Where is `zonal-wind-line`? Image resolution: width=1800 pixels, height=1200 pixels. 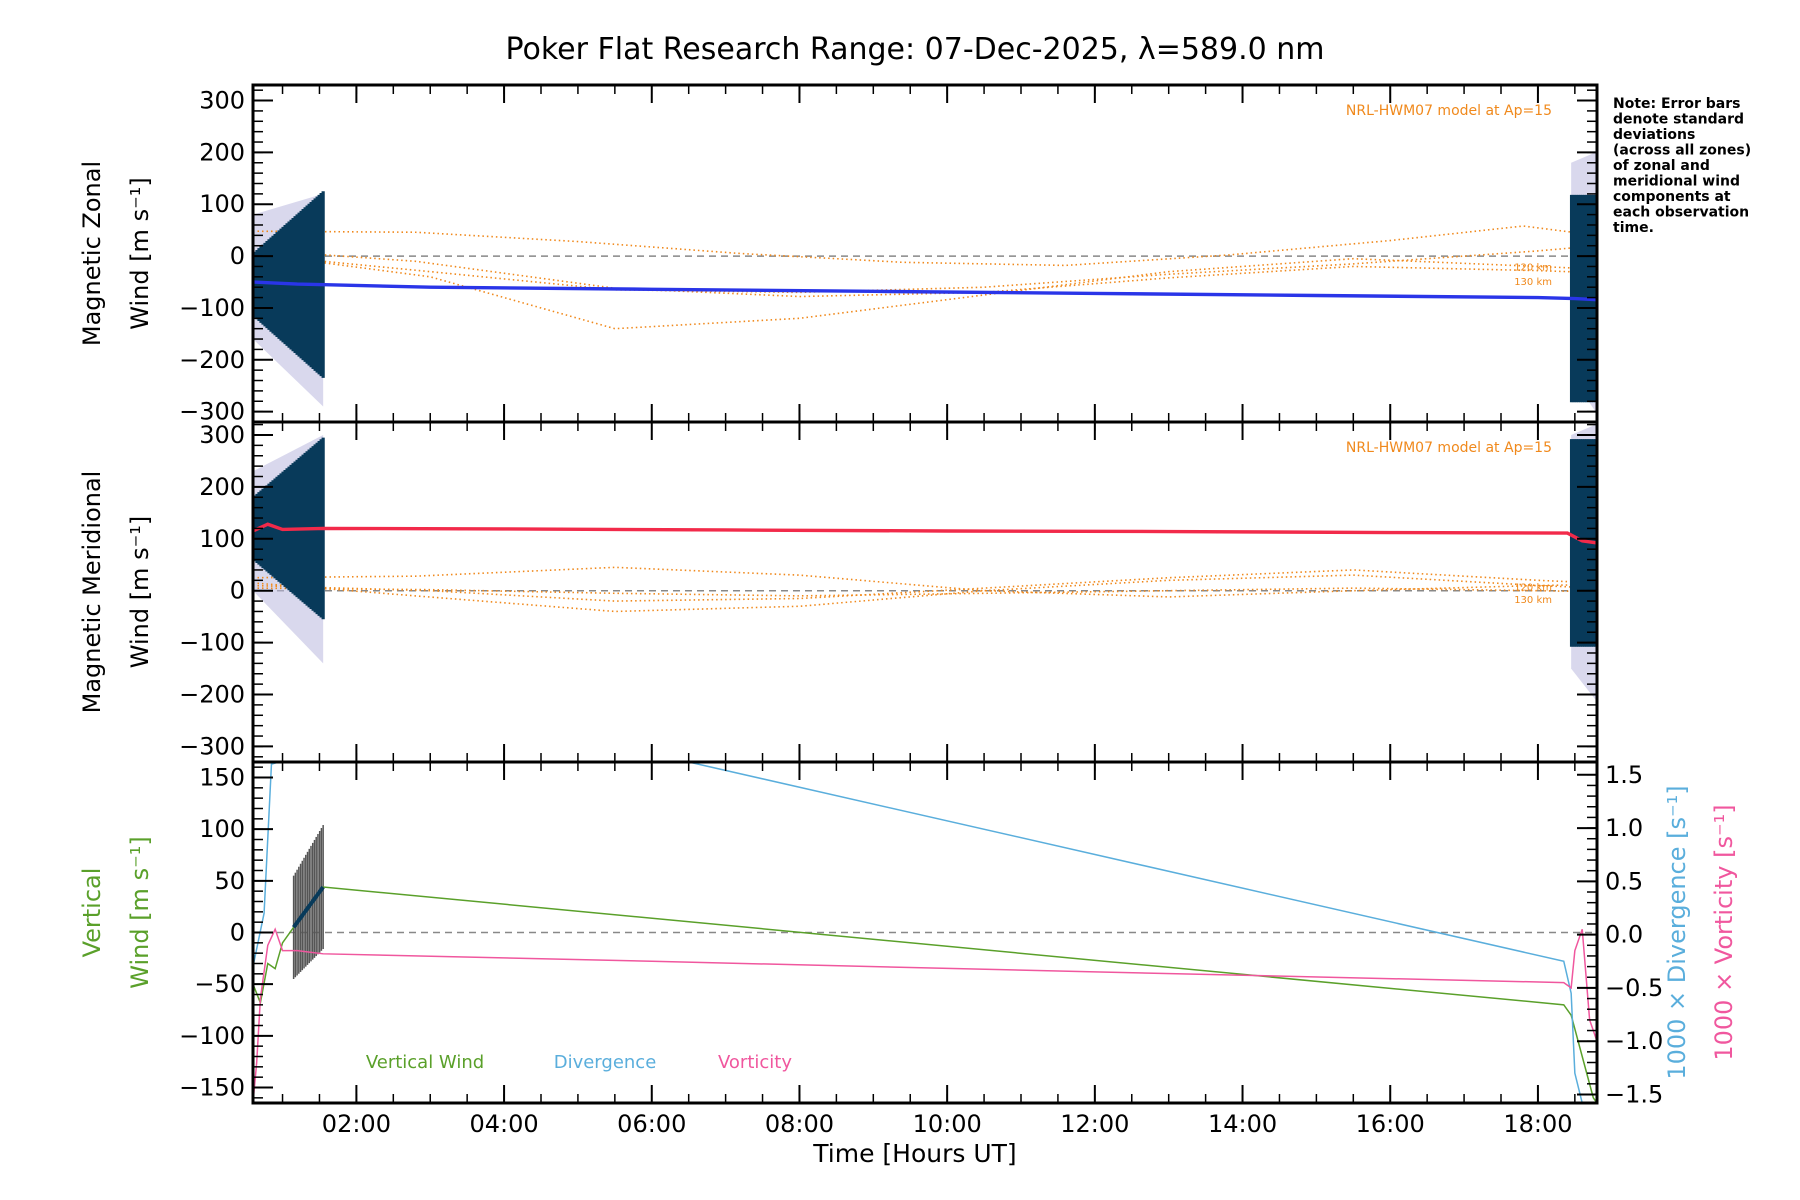
zonal-wind-line is located at coordinates (925, 291).